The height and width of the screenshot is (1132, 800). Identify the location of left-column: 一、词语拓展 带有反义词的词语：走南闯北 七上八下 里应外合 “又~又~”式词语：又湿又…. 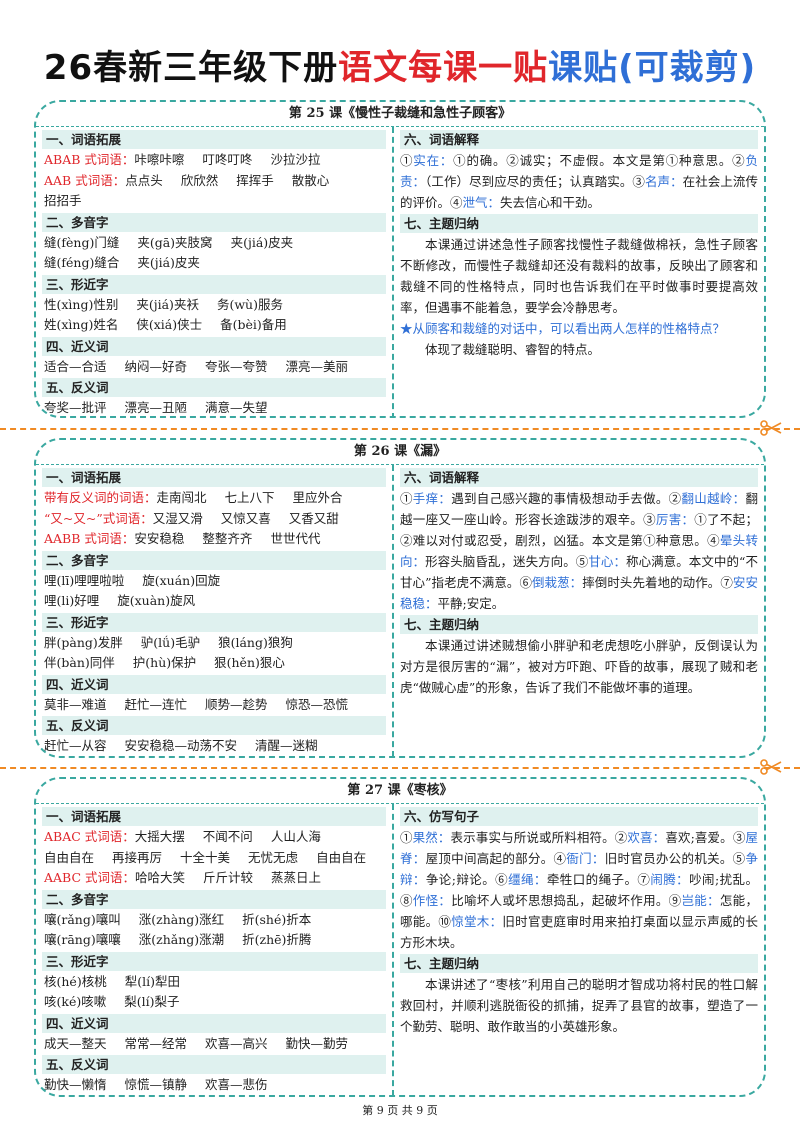
(215, 610).